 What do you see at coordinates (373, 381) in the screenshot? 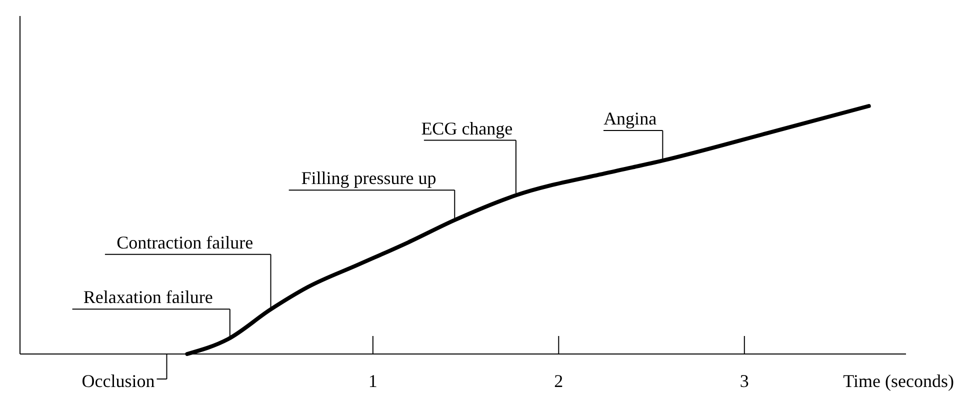
I see `x-tick-label: 1` at bounding box center [373, 381].